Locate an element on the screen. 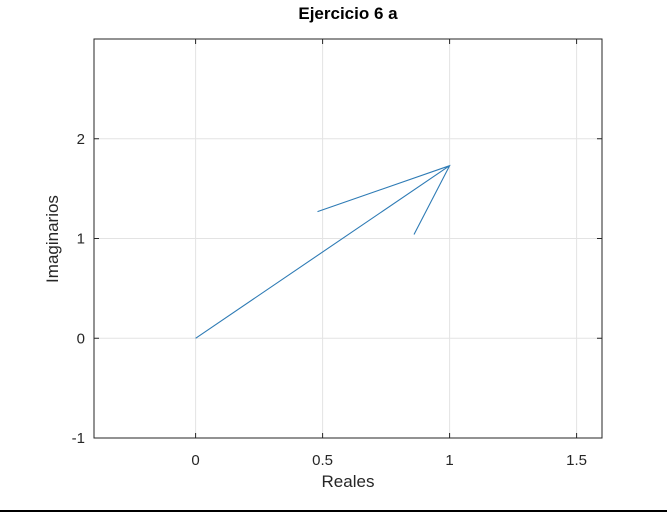 The height and width of the screenshot is (515, 667). x-tick-label: 1 is located at coordinates (449, 460).